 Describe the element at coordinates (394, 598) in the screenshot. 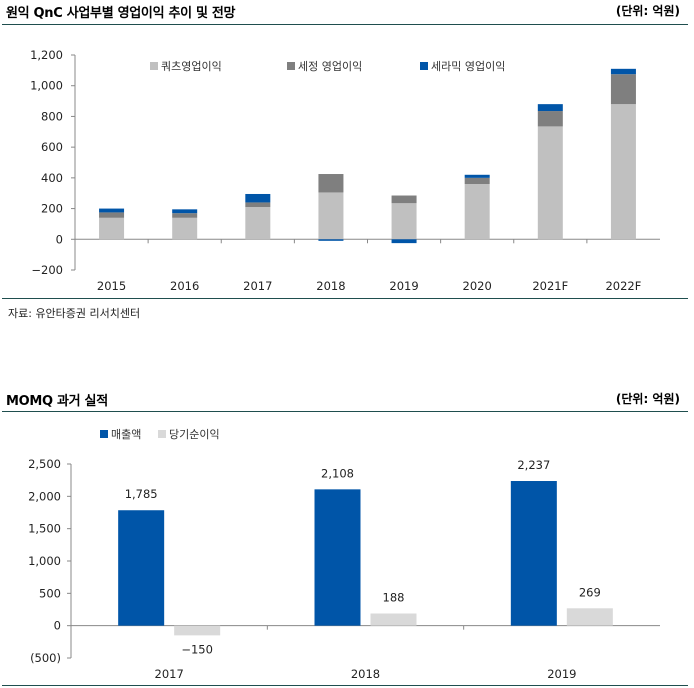

I see `chart2-data-label: 188` at that location.